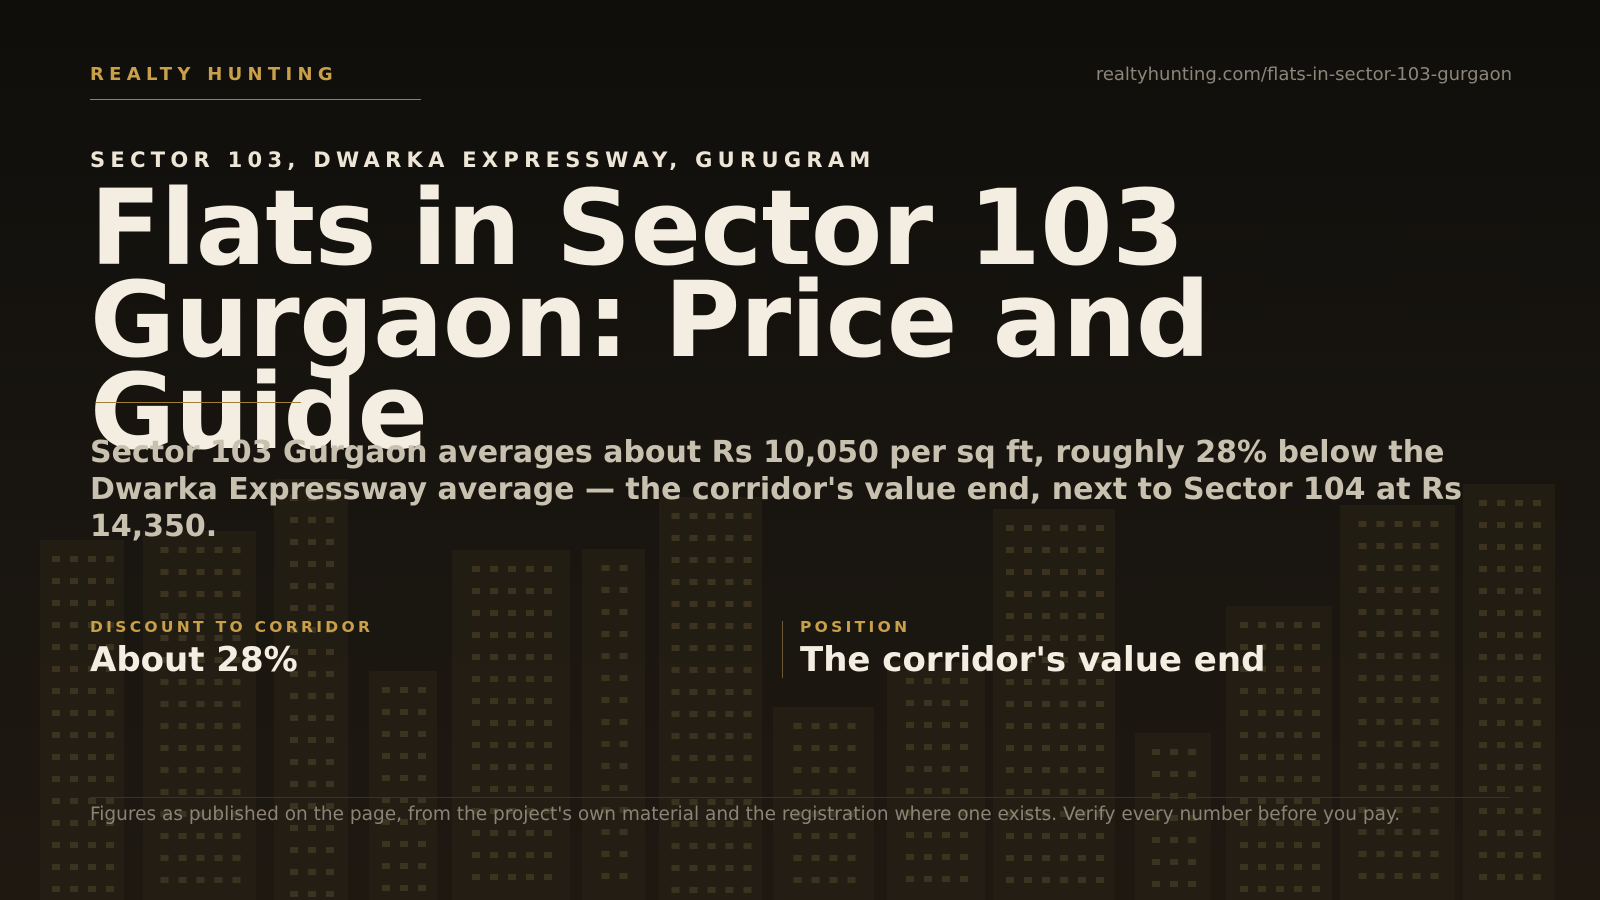 This screenshot has height=900, width=1600. I want to click on brand-logo-text: REALTY HUNTING, so click(214, 74).